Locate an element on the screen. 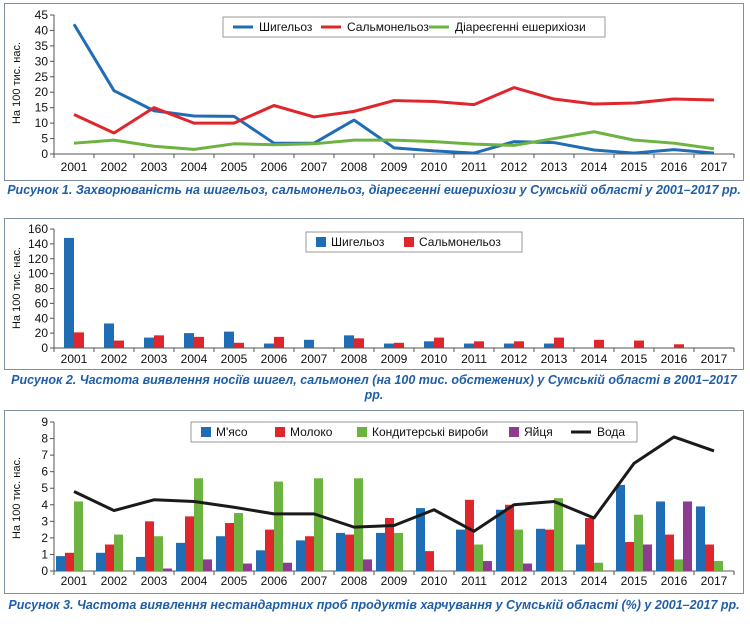 This screenshot has height=639, width=750. c3-x-tick-label: 2007 is located at coordinates (314, 581).